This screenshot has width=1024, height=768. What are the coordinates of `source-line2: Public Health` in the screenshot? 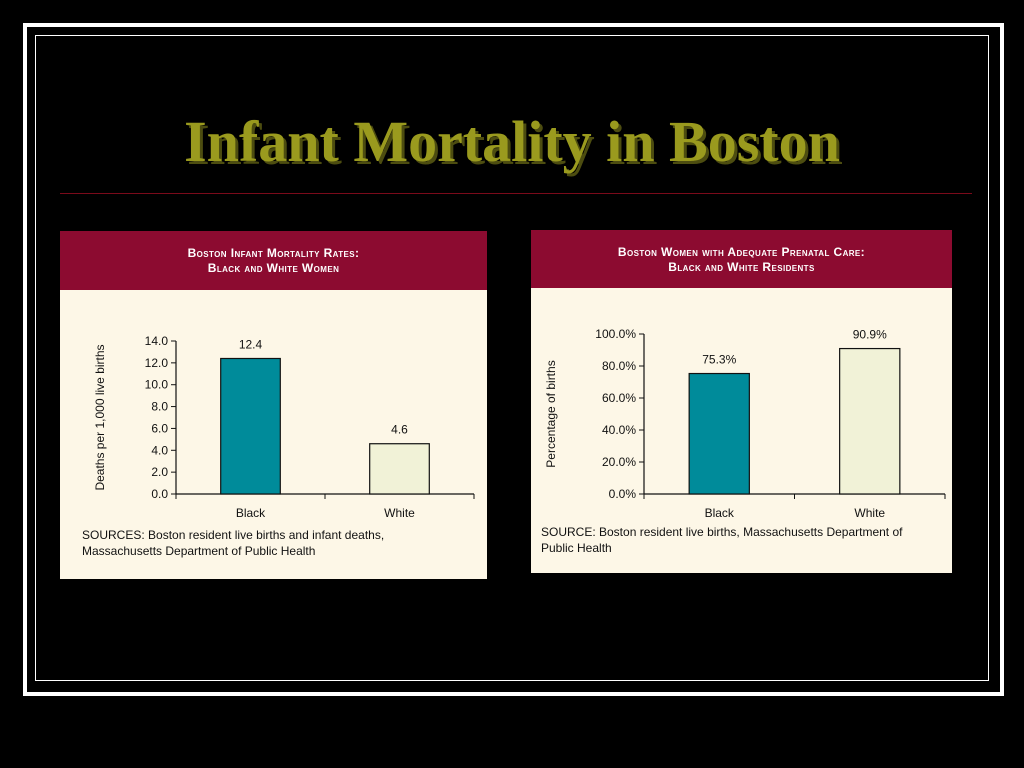 It's located at (576, 548).